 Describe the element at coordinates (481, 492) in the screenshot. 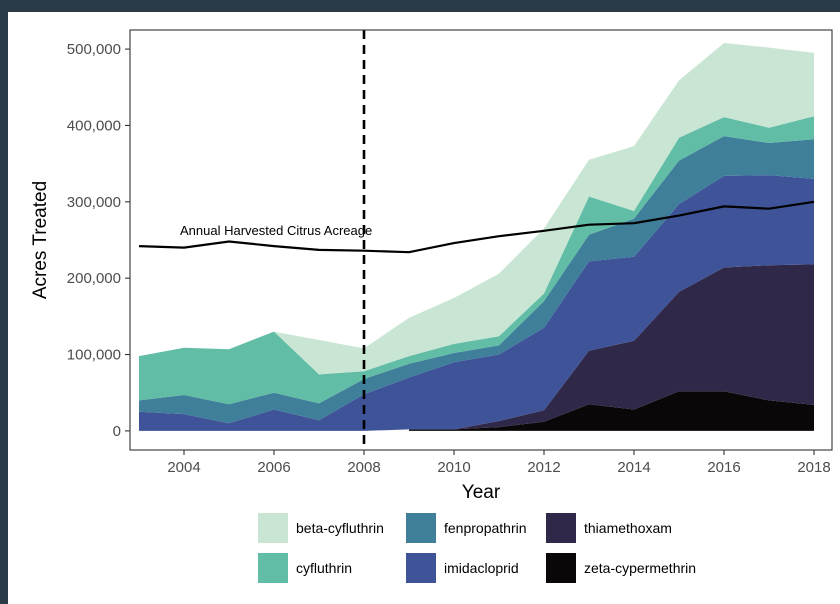

I see `x-axis-title: Year` at that location.